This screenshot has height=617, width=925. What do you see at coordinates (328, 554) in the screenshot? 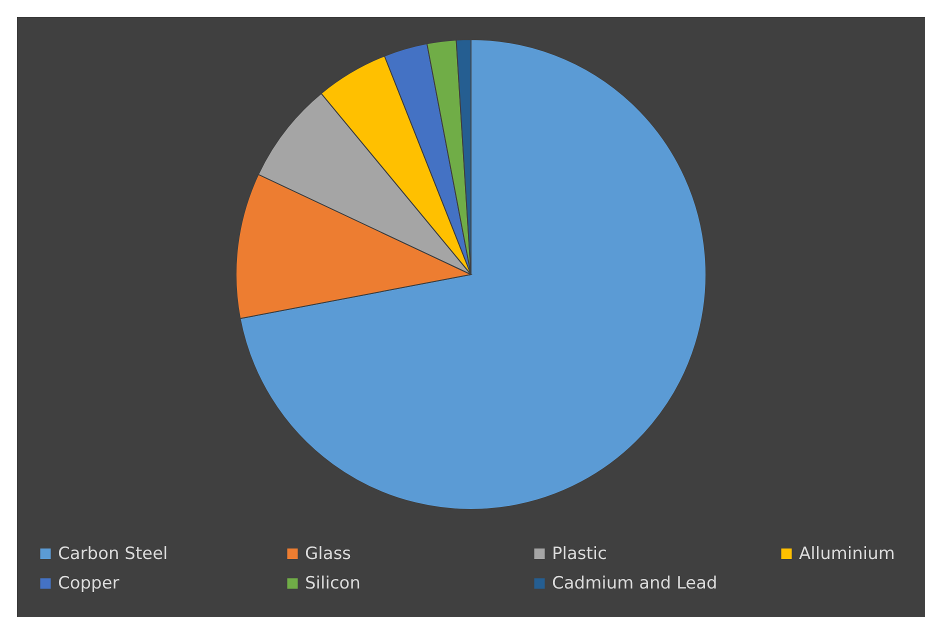
I see `legend-label: Glass` at bounding box center [328, 554].